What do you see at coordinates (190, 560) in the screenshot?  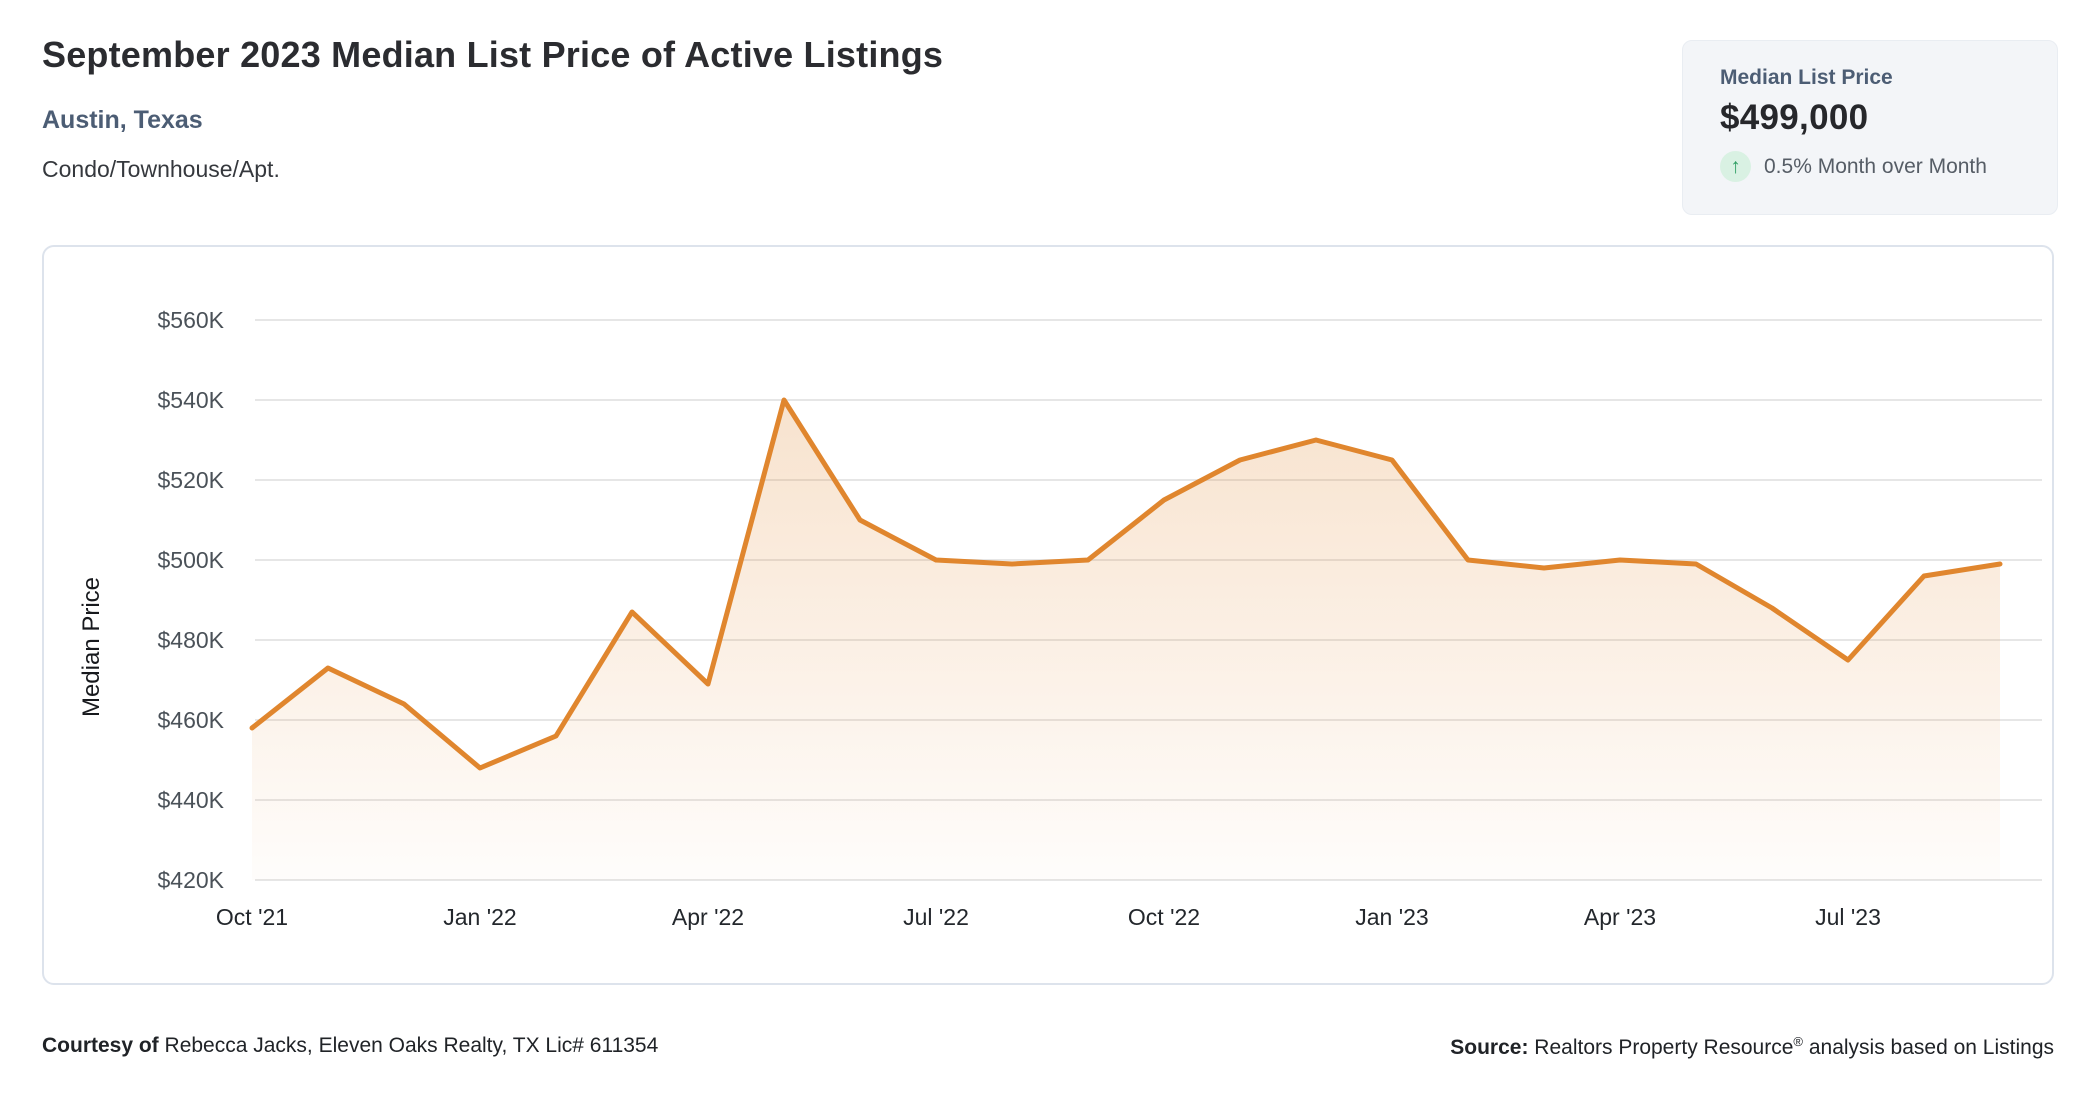 I see `y-tick-label: $500K` at bounding box center [190, 560].